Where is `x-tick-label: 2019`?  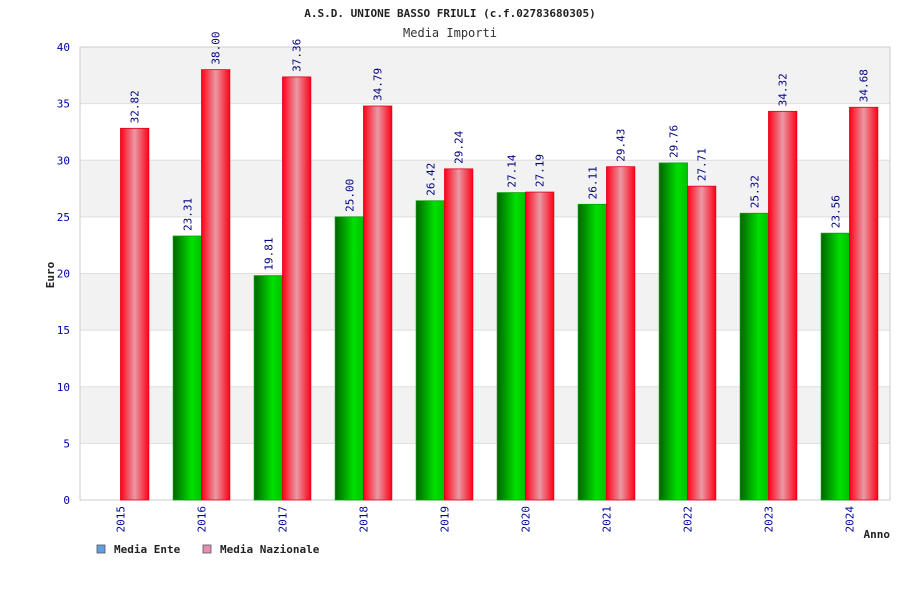
x-tick-label: 2019 is located at coordinates (445, 519).